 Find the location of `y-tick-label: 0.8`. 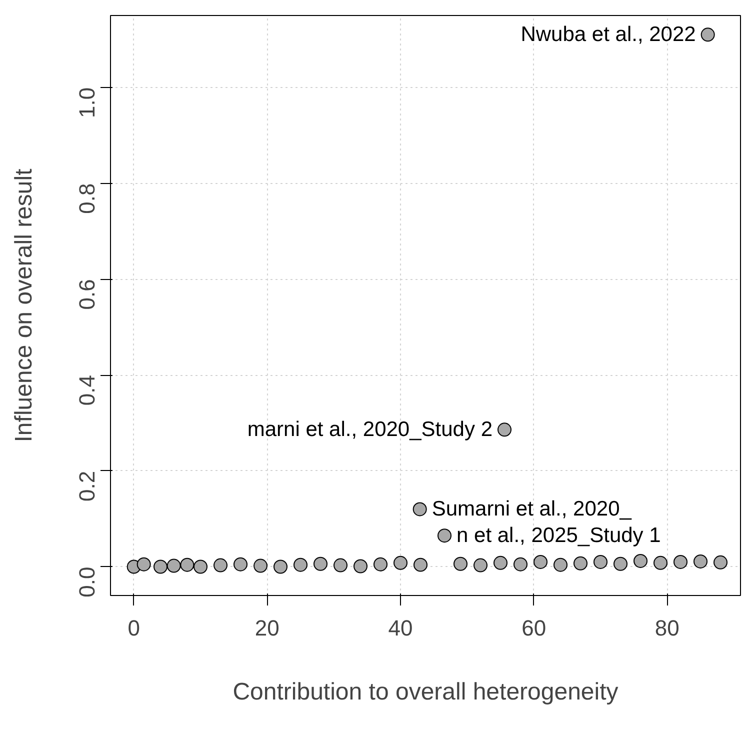

y-tick-label: 0.8 is located at coordinates (87, 198).